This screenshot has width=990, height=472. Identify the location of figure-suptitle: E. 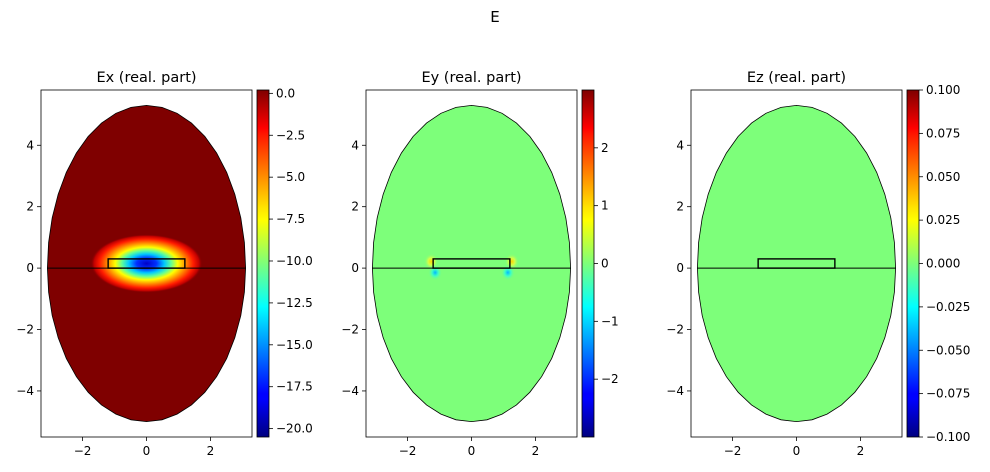
(494, 17).